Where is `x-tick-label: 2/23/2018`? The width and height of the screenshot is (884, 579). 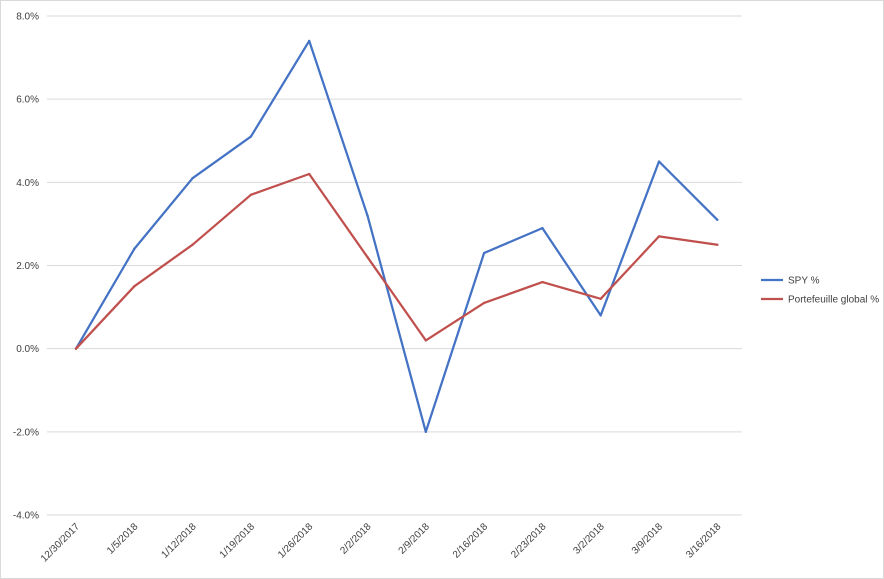 x-tick-label: 2/23/2018 is located at coordinates (529, 541).